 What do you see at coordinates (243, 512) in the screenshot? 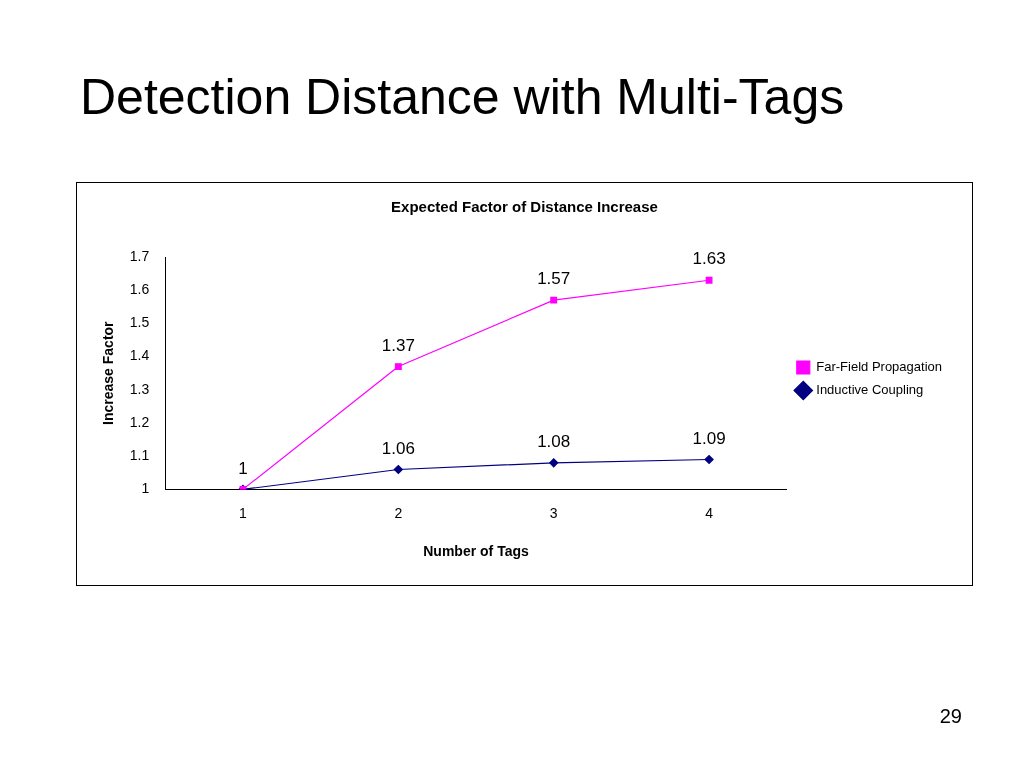
I see `x-tick-label: 1` at bounding box center [243, 512].